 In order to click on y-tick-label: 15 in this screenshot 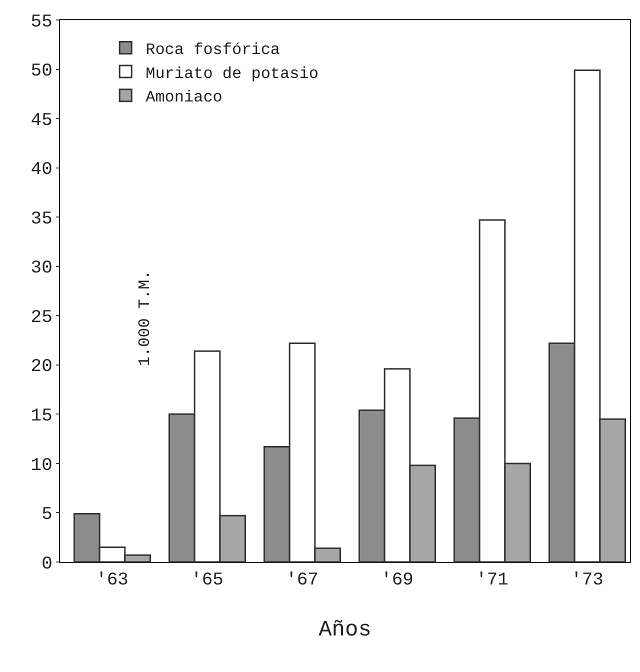, I will do `click(41, 416)`.